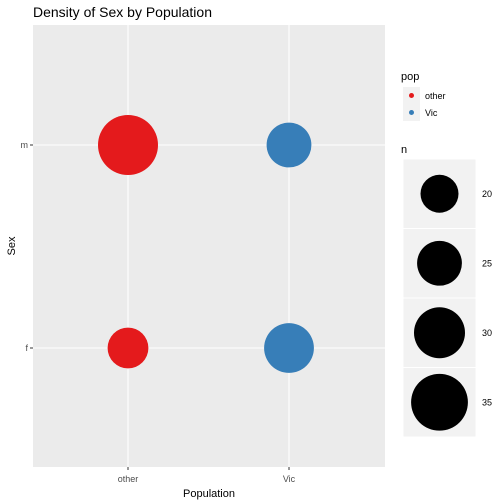  Describe the element at coordinates (26, 348) in the screenshot. I see `y-tick-label-f: f` at that location.